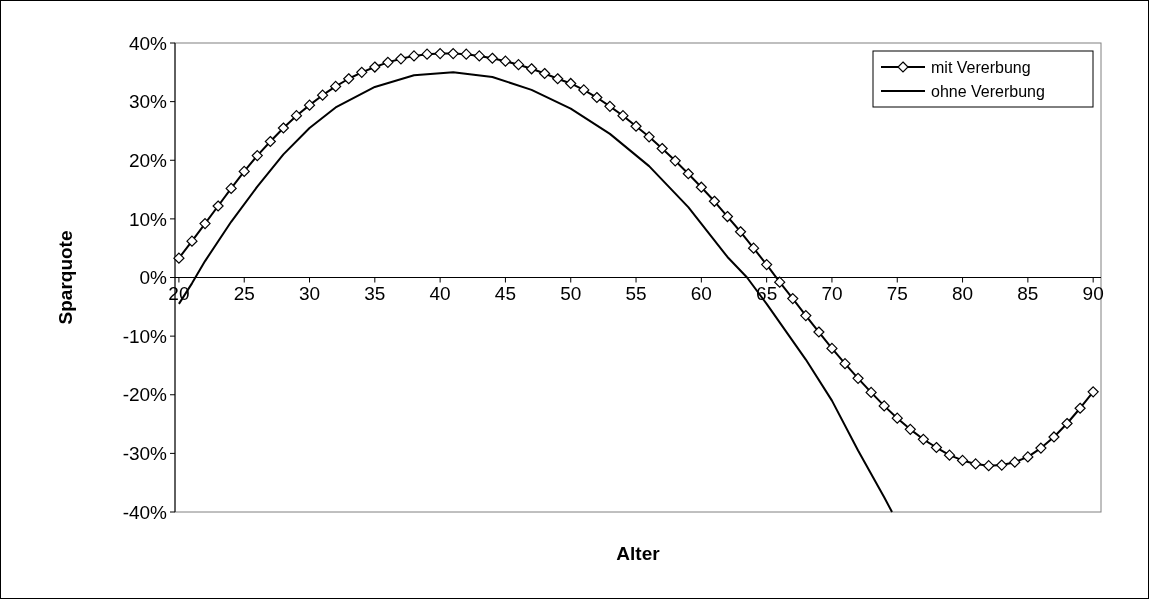 Image resolution: width=1149 pixels, height=599 pixels. I want to click on x-tick-label: 35, so click(375, 293).